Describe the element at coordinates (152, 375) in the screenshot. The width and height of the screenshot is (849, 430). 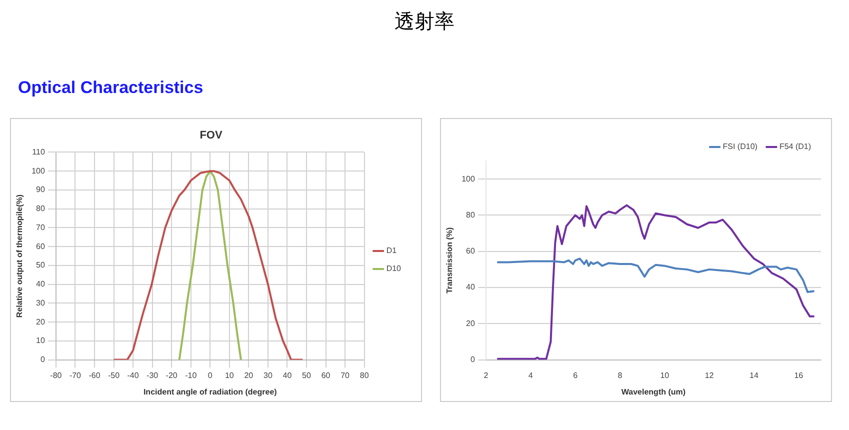
I see `x-tick-label: -30` at that location.